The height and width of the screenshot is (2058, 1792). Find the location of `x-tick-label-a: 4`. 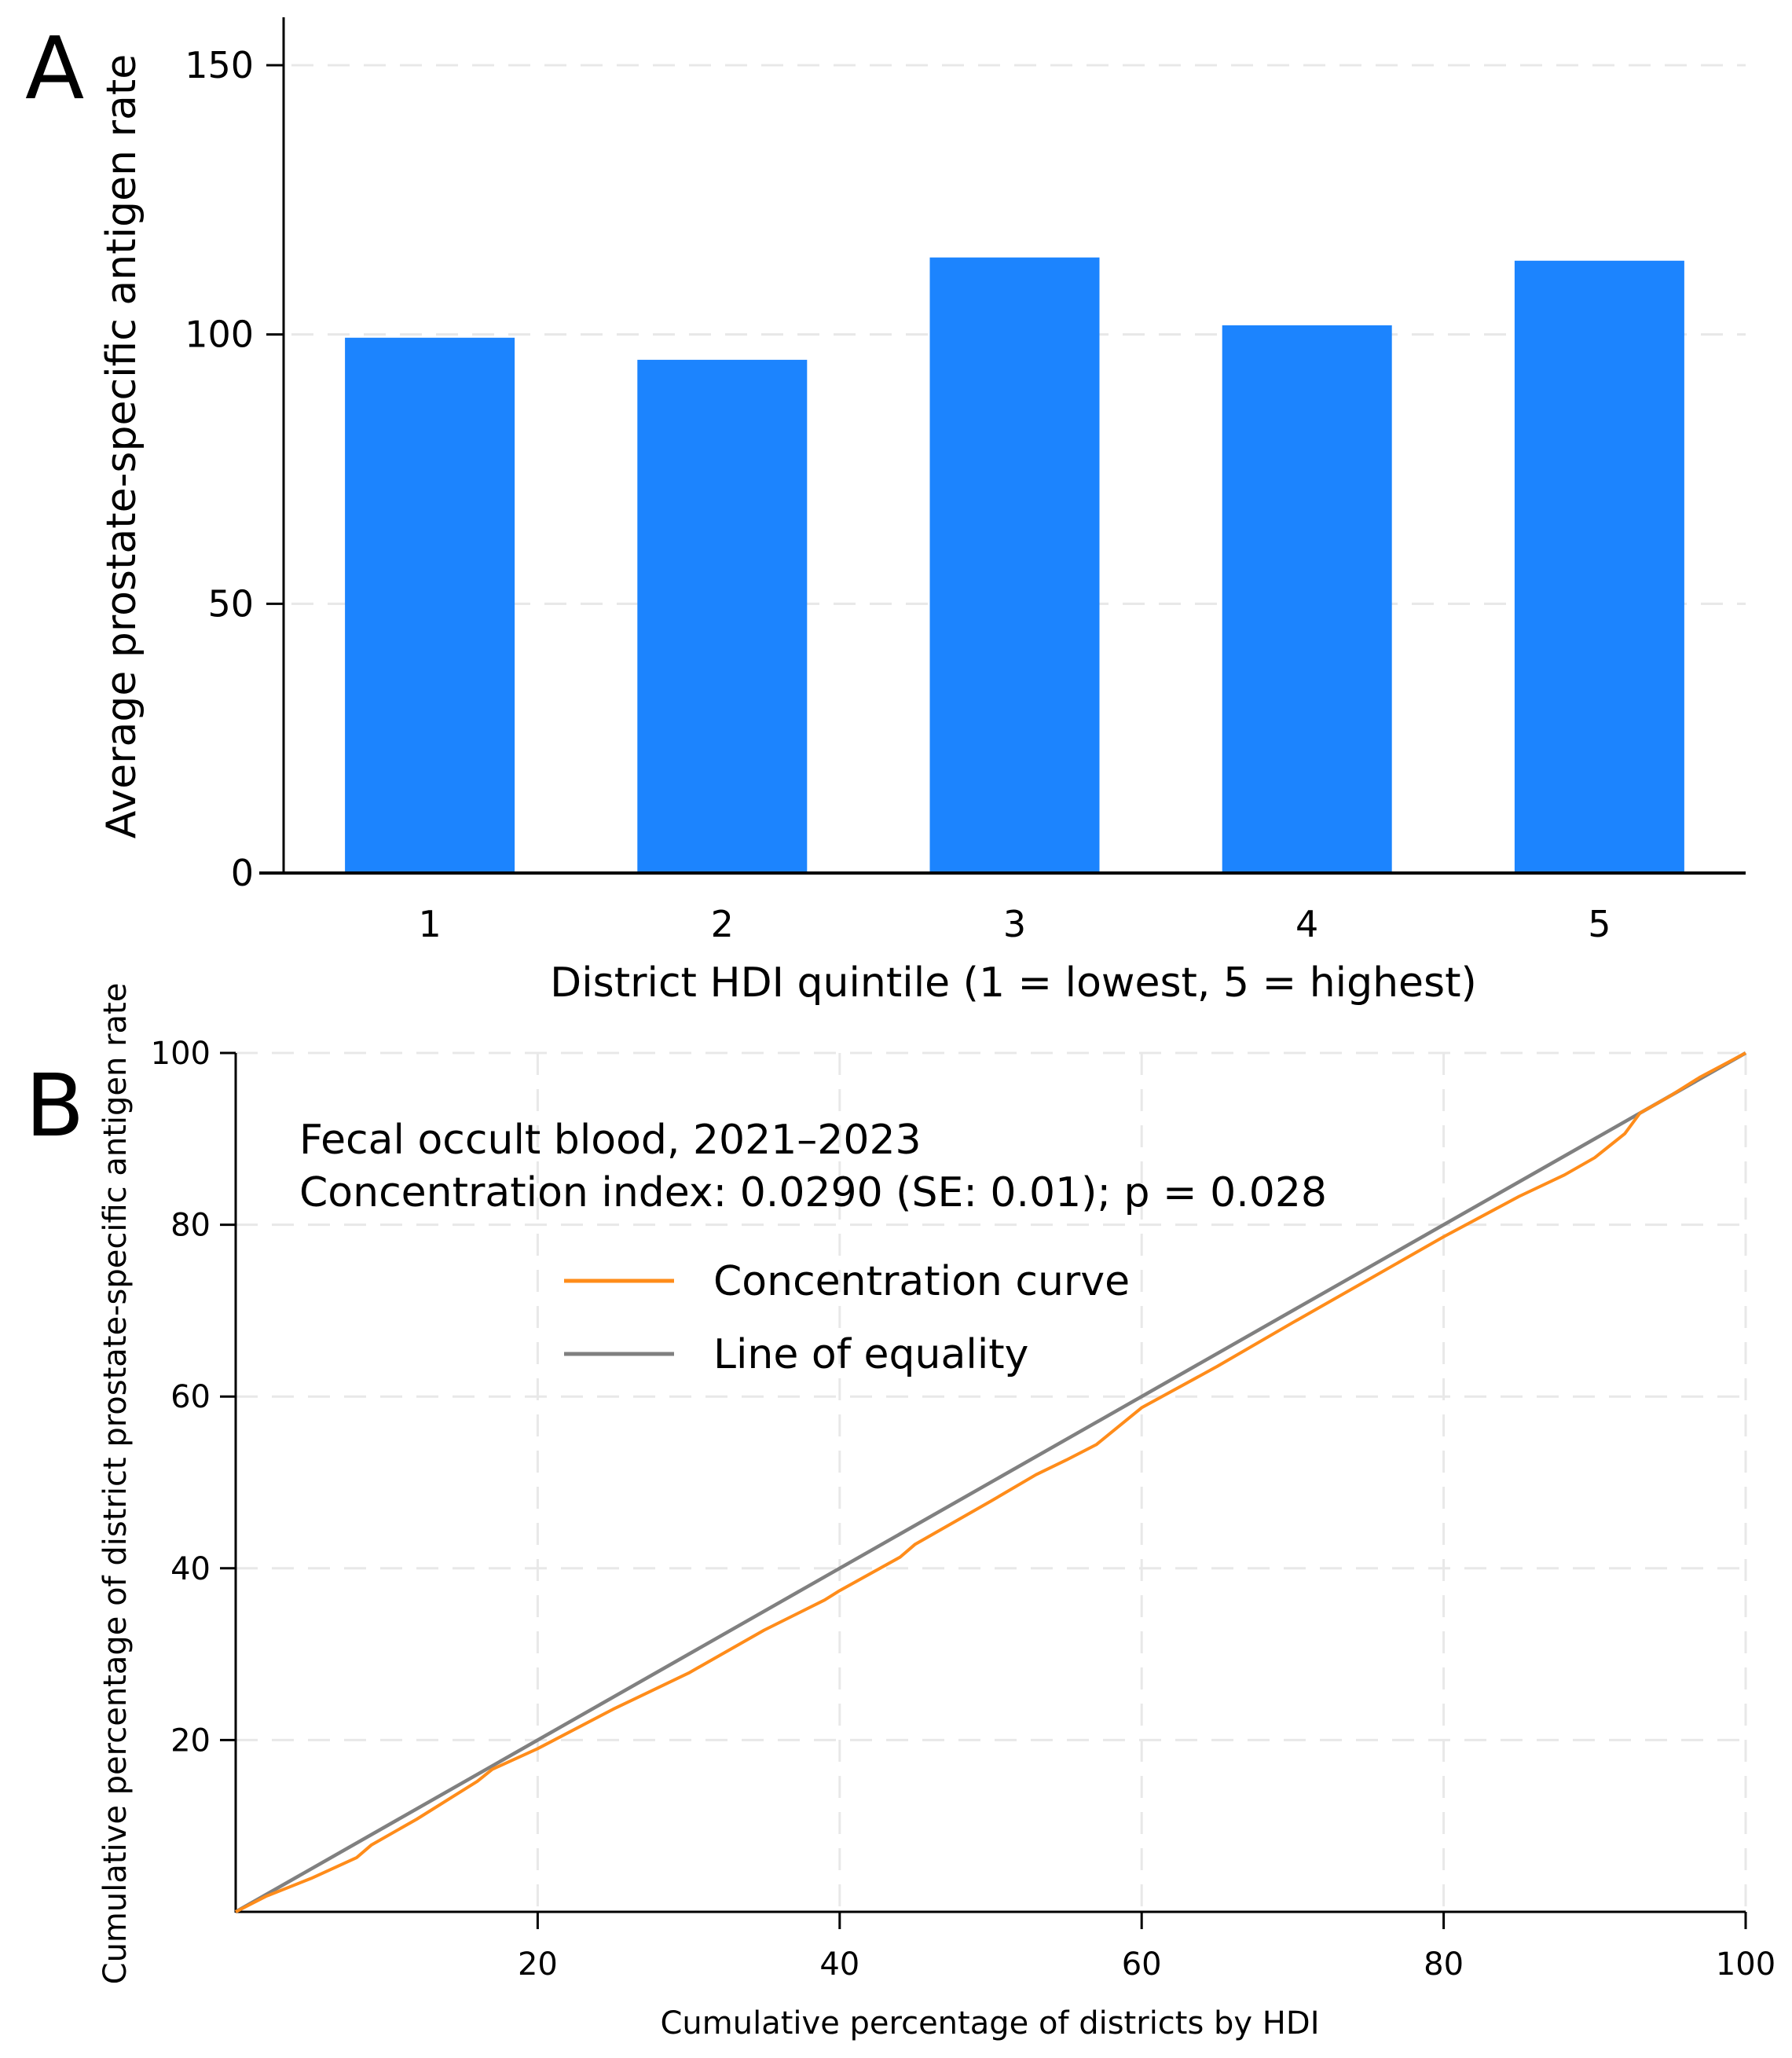

x-tick-label-a: 4 is located at coordinates (1306, 924).